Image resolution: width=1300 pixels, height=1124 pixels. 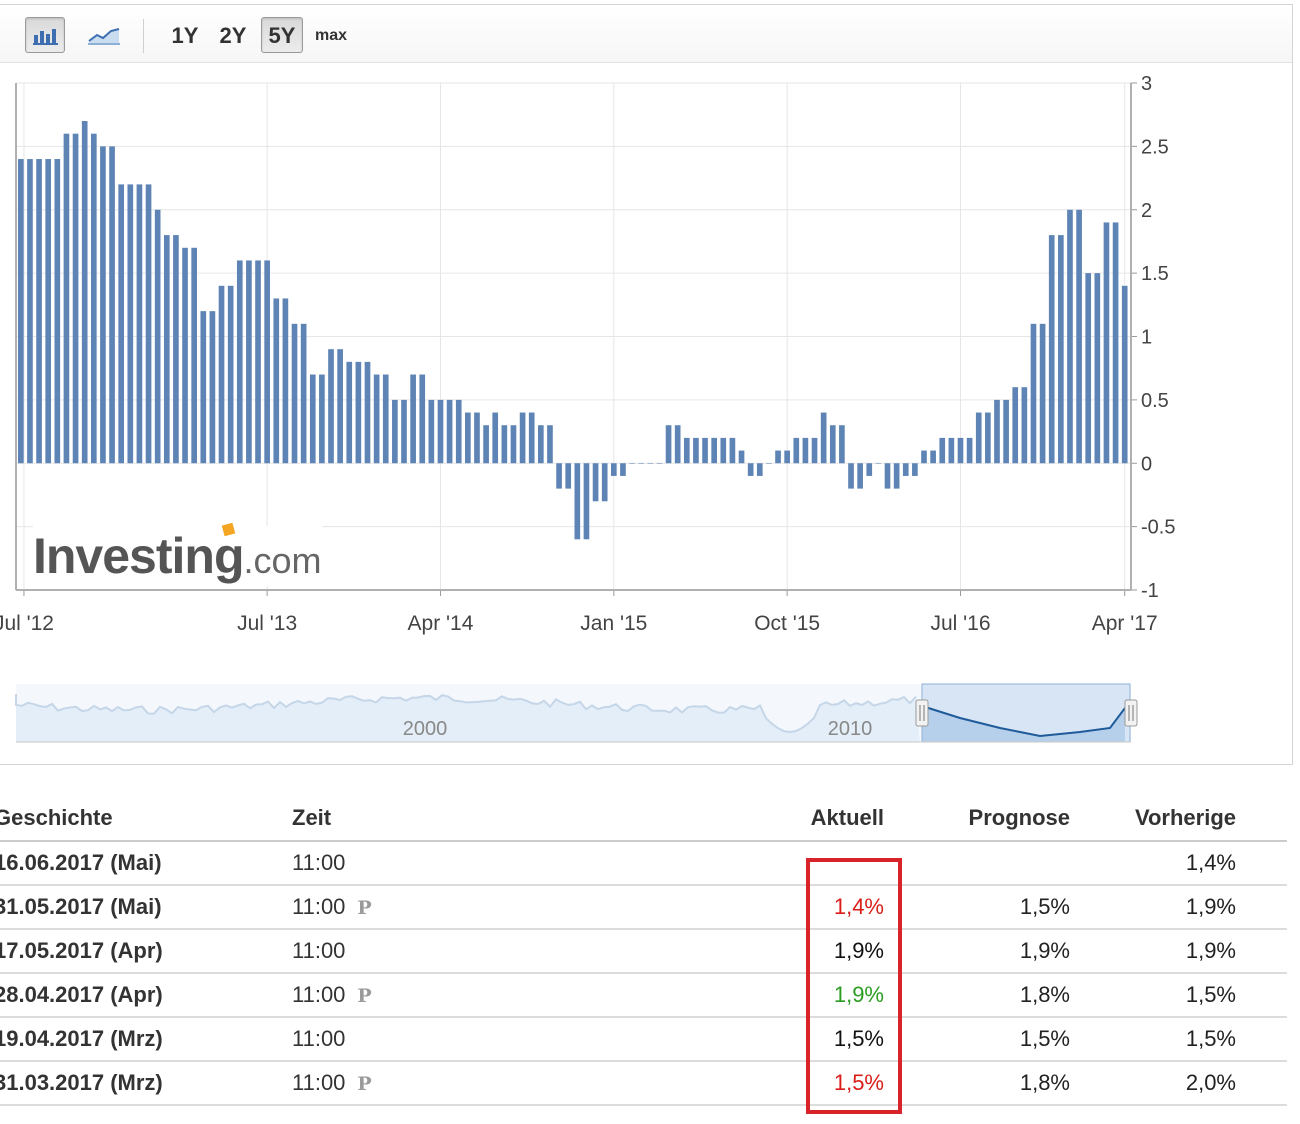 I want to click on range-max-button: max, so click(x=331, y=35).